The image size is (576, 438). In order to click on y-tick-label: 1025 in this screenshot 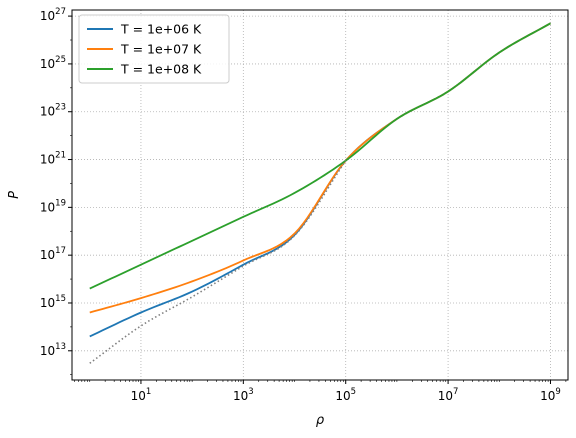, I will do `click(53, 63)`.